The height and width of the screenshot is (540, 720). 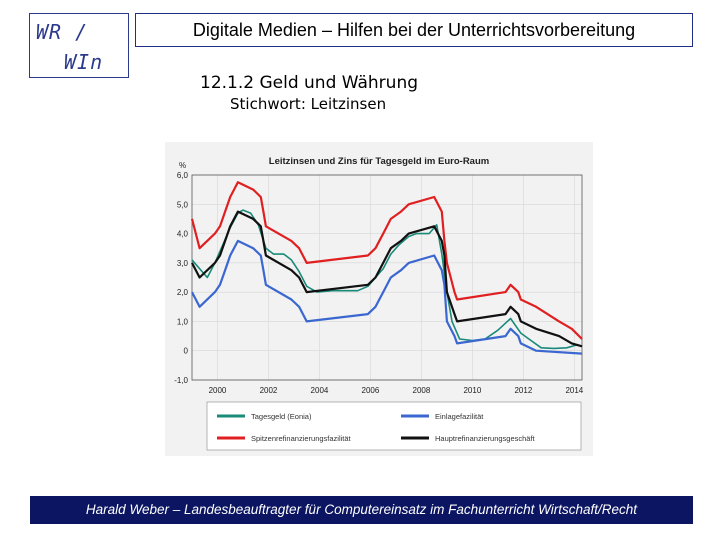 What do you see at coordinates (472, 390) in the screenshot?
I see `x-tick-label: 2010` at bounding box center [472, 390].